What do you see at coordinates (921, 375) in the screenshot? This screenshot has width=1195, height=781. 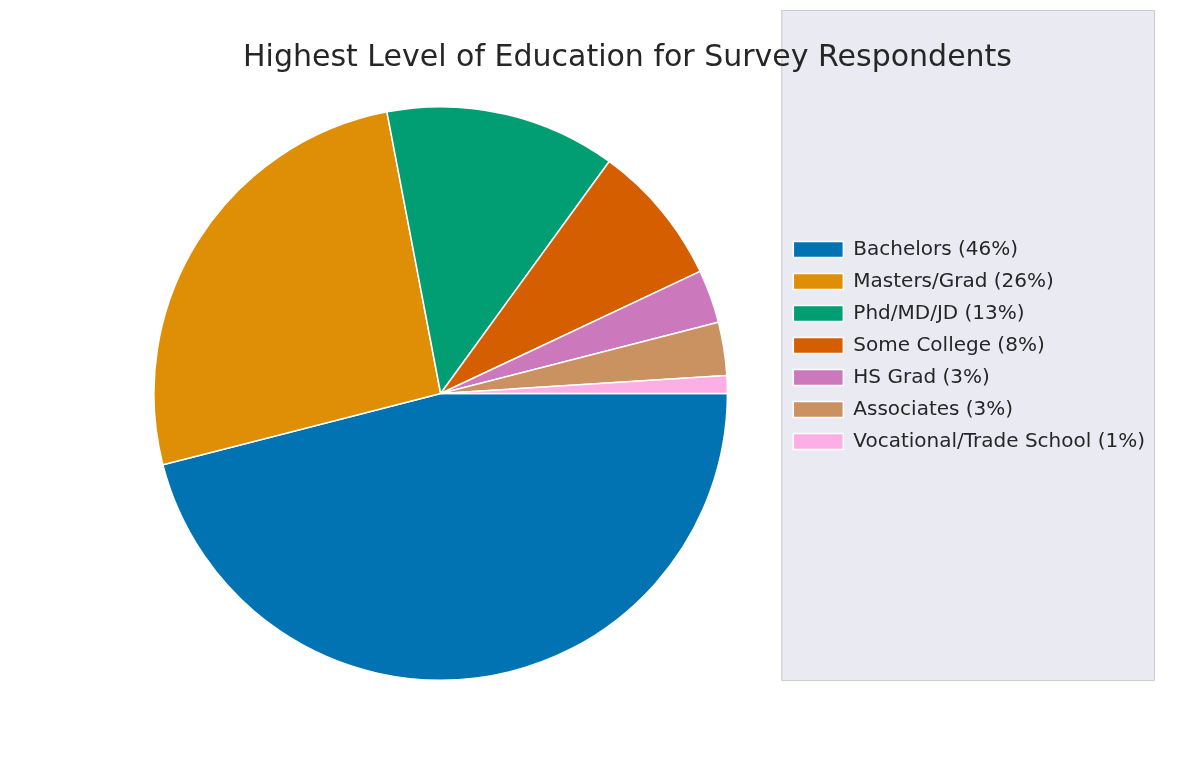 I see `legend-label: HS Grad (3%)` at bounding box center [921, 375].